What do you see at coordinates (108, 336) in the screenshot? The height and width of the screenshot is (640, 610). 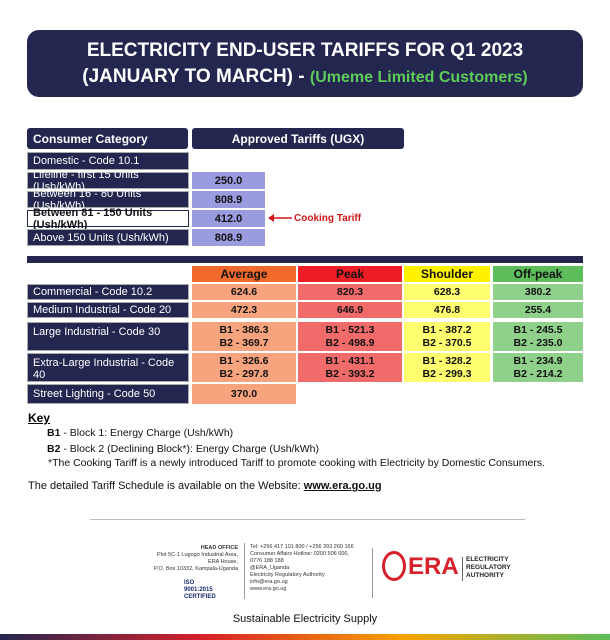 I see `row-label: Large Industrial - Code 30` at bounding box center [108, 336].